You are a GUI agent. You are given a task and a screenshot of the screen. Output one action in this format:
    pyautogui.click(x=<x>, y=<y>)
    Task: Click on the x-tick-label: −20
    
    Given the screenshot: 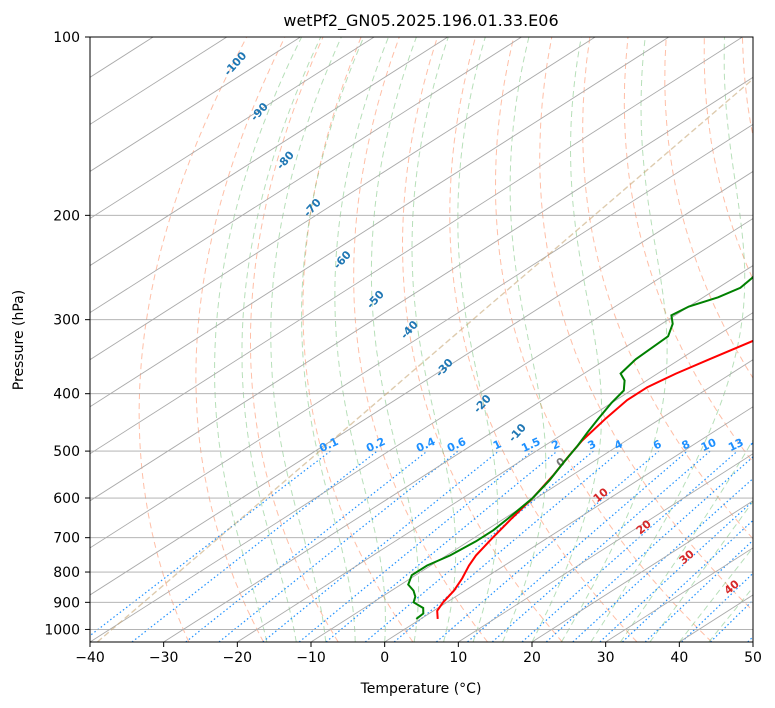 What is the action you would take?
    pyautogui.click(x=238, y=658)
    